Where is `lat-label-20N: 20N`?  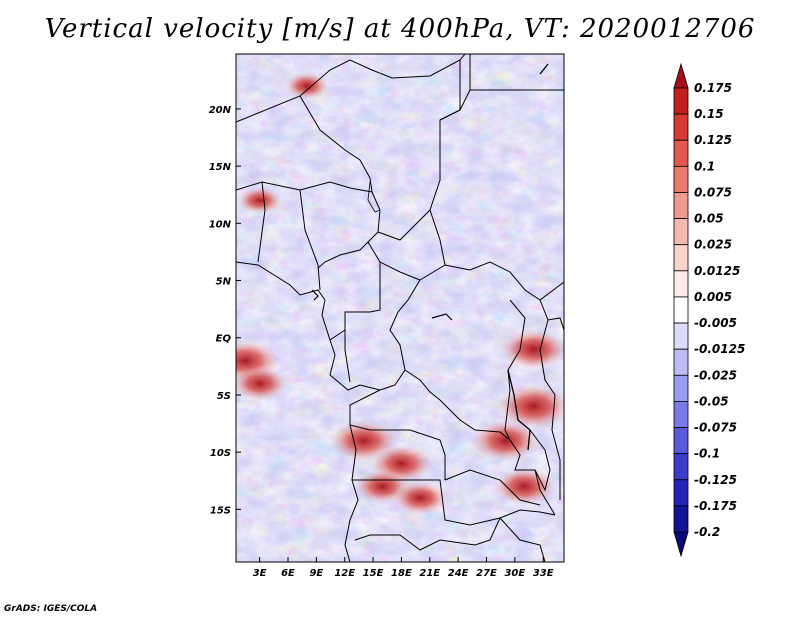 lat-label-20N: 20N is located at coordinates (220, 110).